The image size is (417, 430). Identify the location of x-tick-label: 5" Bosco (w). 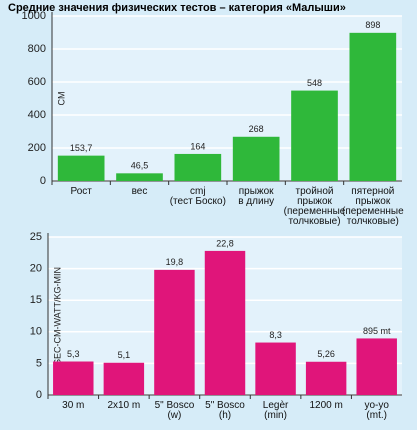
(174, 410).